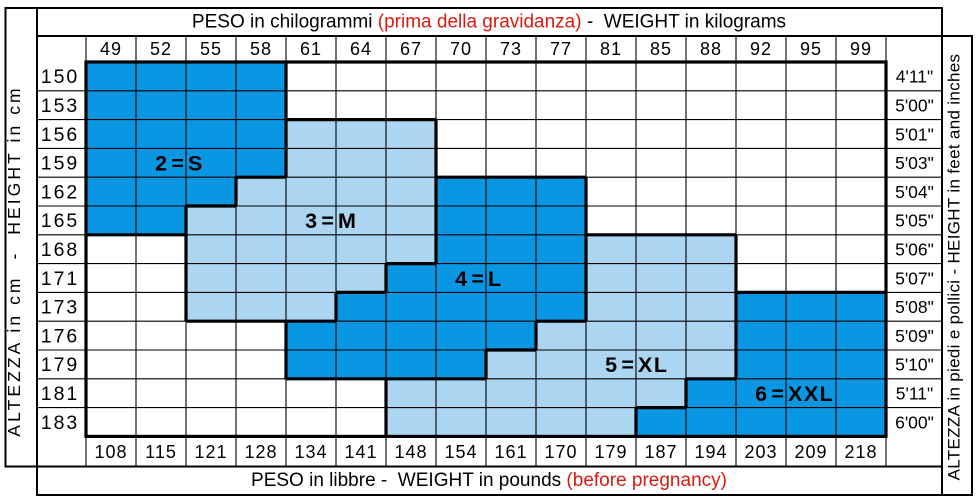  Describe the element at coordinates (760, 452) in the screenshot. I see `svg-text: 203` at that location.